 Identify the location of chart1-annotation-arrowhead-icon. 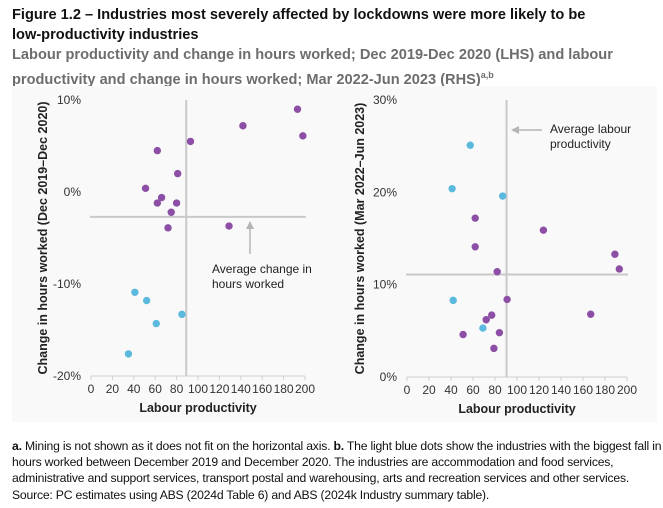
(250, 225).